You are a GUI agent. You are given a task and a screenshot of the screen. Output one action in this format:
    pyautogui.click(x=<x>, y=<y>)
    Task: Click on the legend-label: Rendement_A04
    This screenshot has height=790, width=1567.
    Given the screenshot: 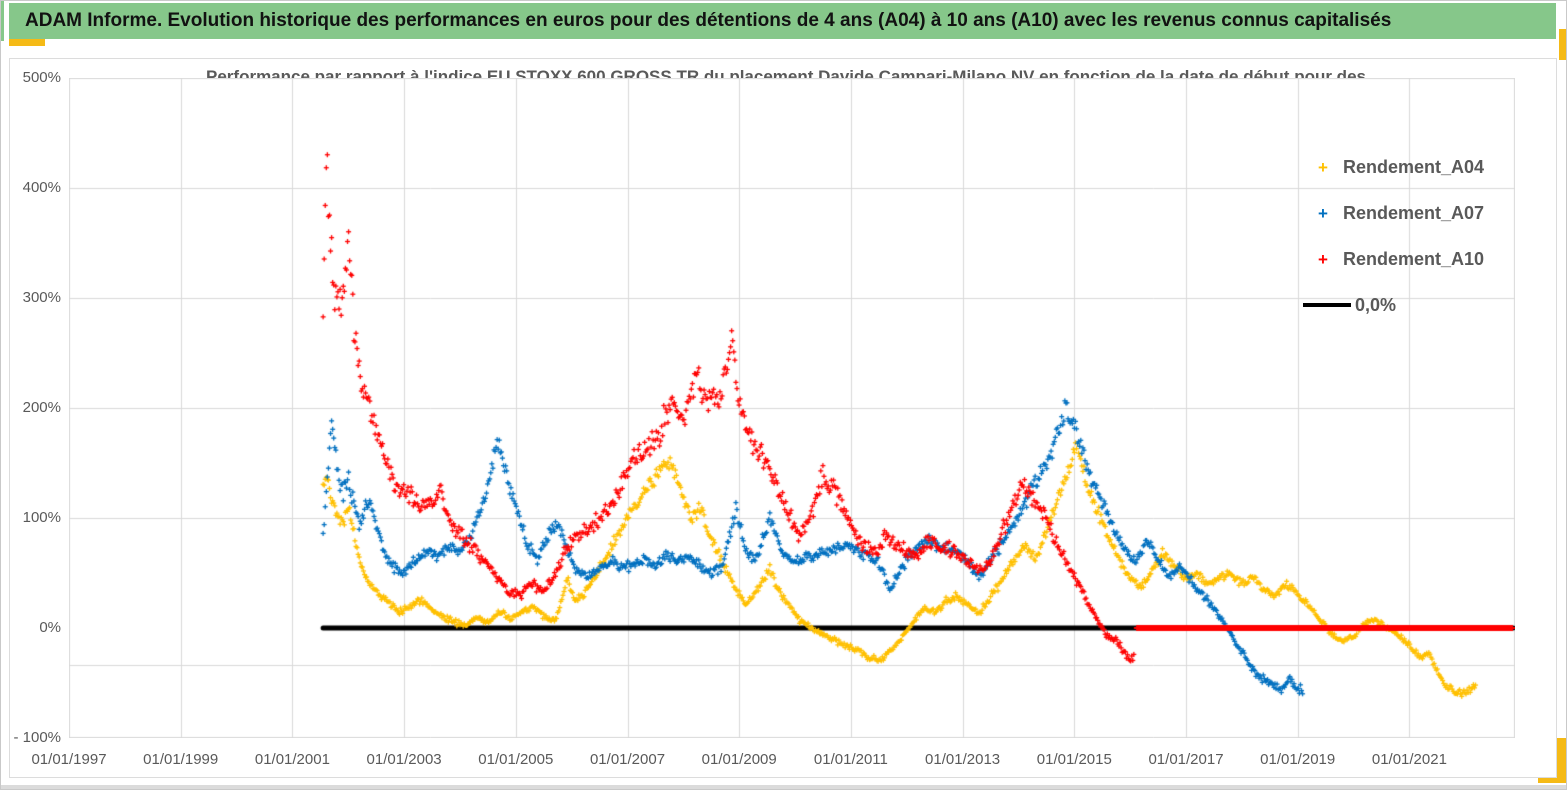 What is the action you would take?
    pyautogui.click(x=1414, y=166)
    